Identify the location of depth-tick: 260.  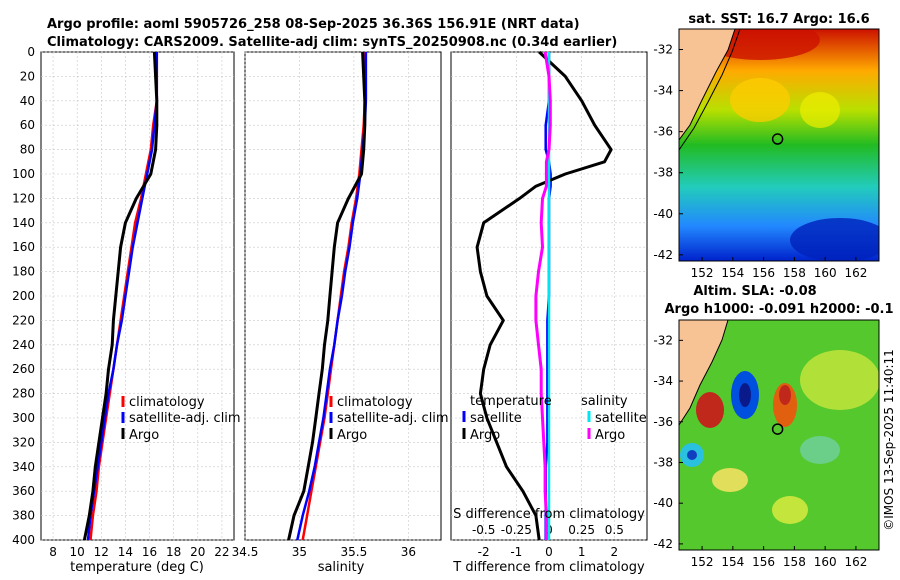
(23, 369).